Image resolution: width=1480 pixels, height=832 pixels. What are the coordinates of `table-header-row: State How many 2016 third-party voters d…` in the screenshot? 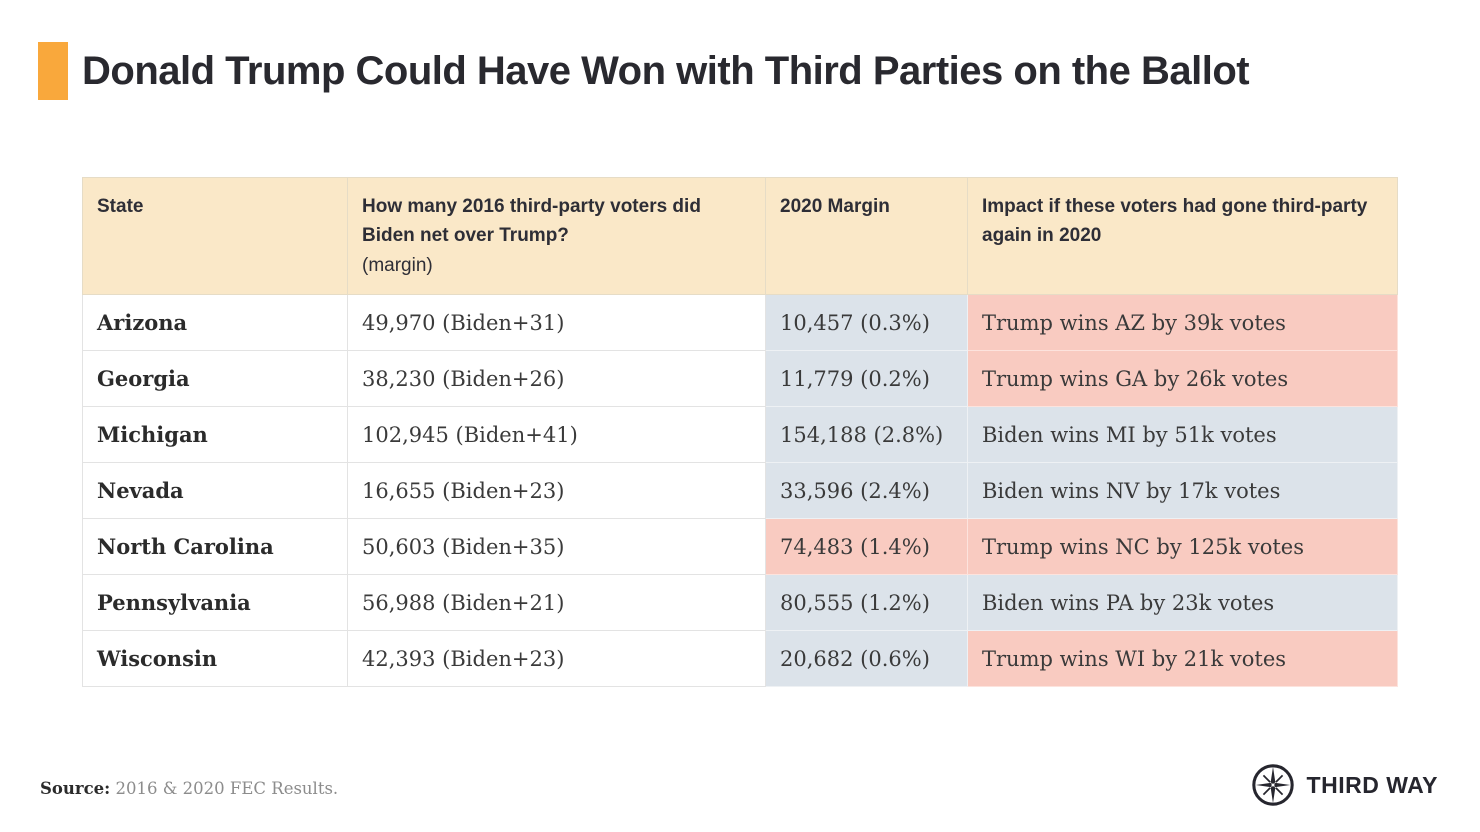 It's located at (740, 236).